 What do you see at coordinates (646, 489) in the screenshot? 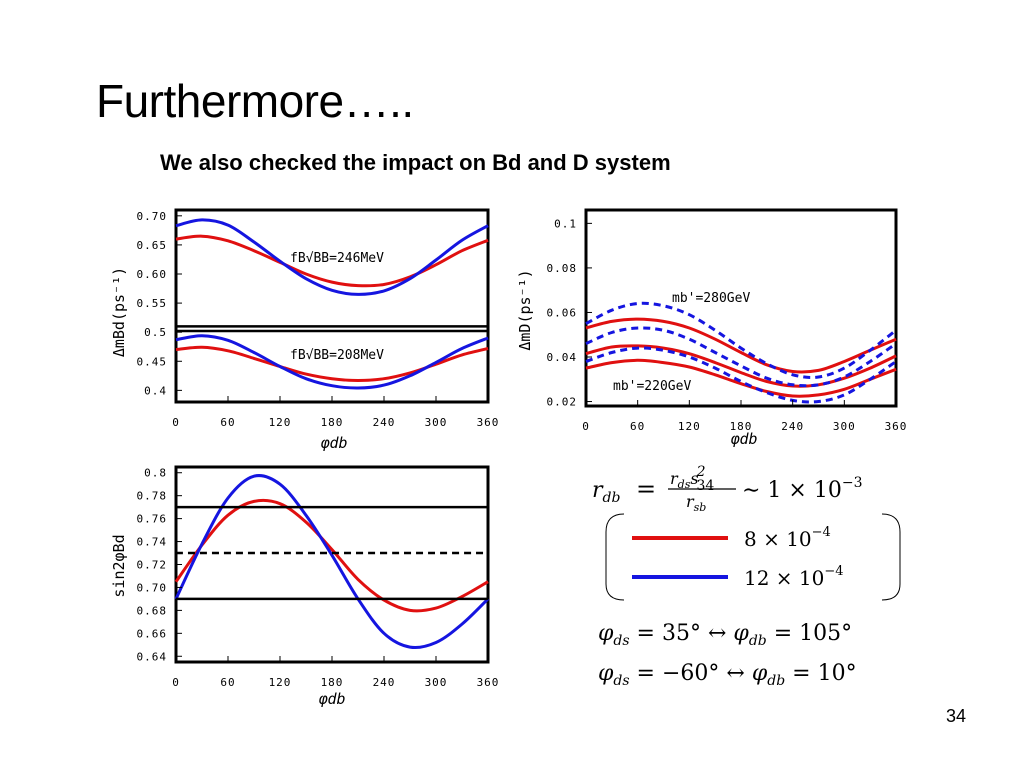
I see `formula-equals: =` at bounding box center [646, 489].